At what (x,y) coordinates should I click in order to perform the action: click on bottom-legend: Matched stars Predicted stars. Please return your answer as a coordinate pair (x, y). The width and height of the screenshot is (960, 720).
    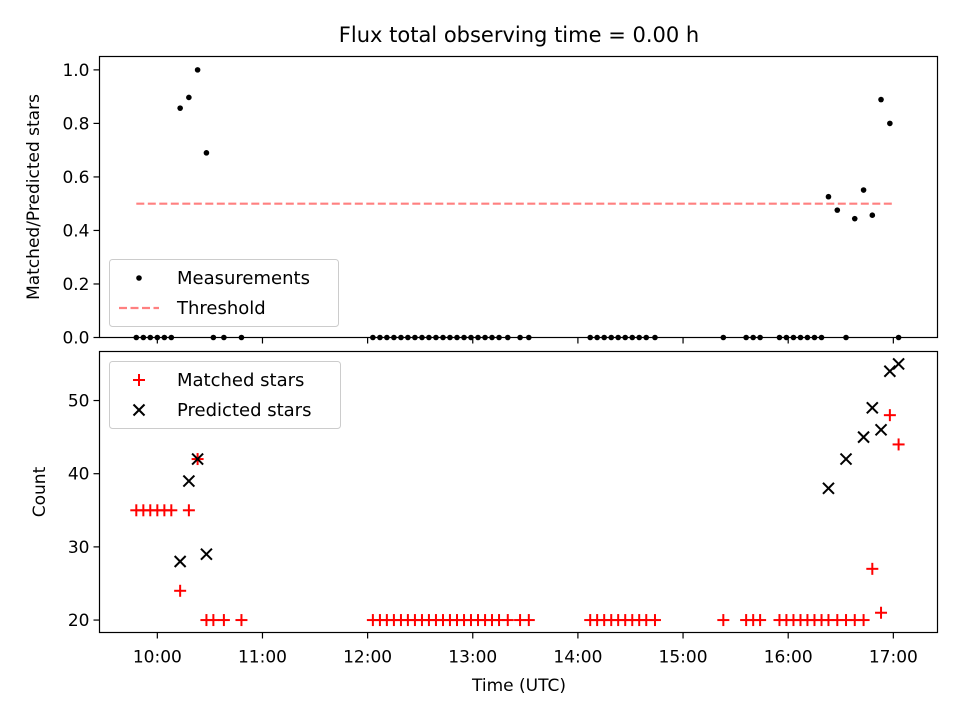
    Looking at the image, I should click on (225, 395).